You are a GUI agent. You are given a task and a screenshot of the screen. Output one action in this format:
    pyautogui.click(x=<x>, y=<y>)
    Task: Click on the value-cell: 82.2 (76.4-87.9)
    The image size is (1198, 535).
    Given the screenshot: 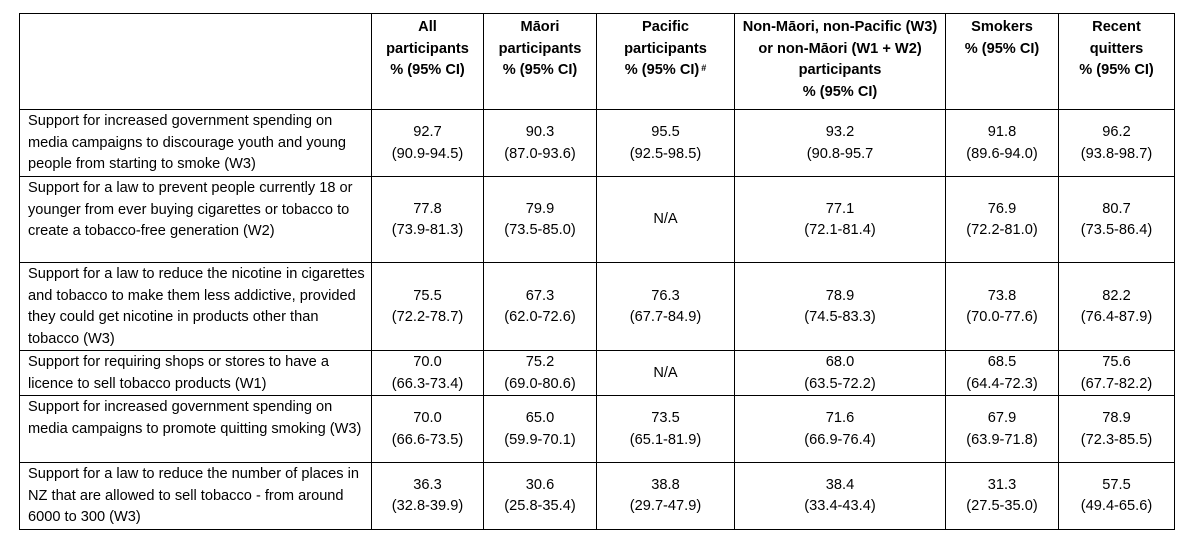 What is the action you would take?
    pyautogui.click(x=1116, y=306)
    